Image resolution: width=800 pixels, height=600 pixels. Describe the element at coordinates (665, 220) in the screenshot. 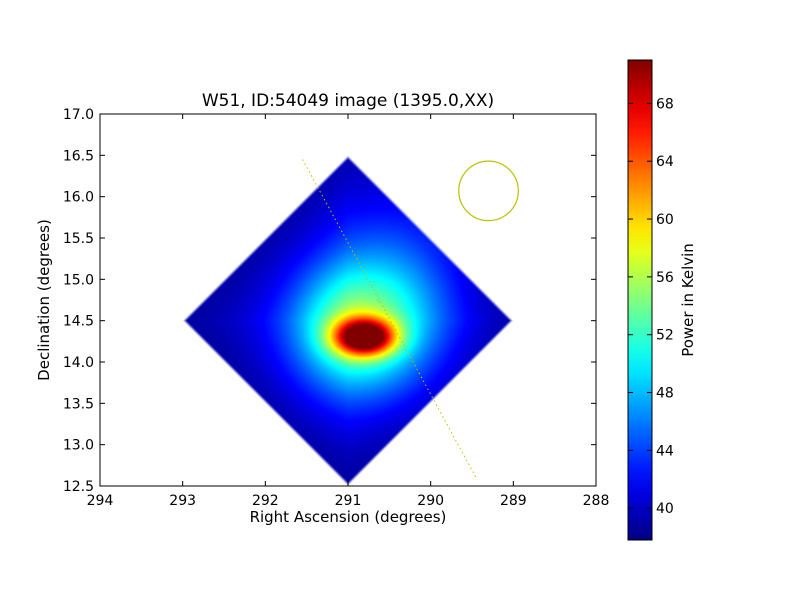

I see `colorbar-tick-label: 60` at that location.